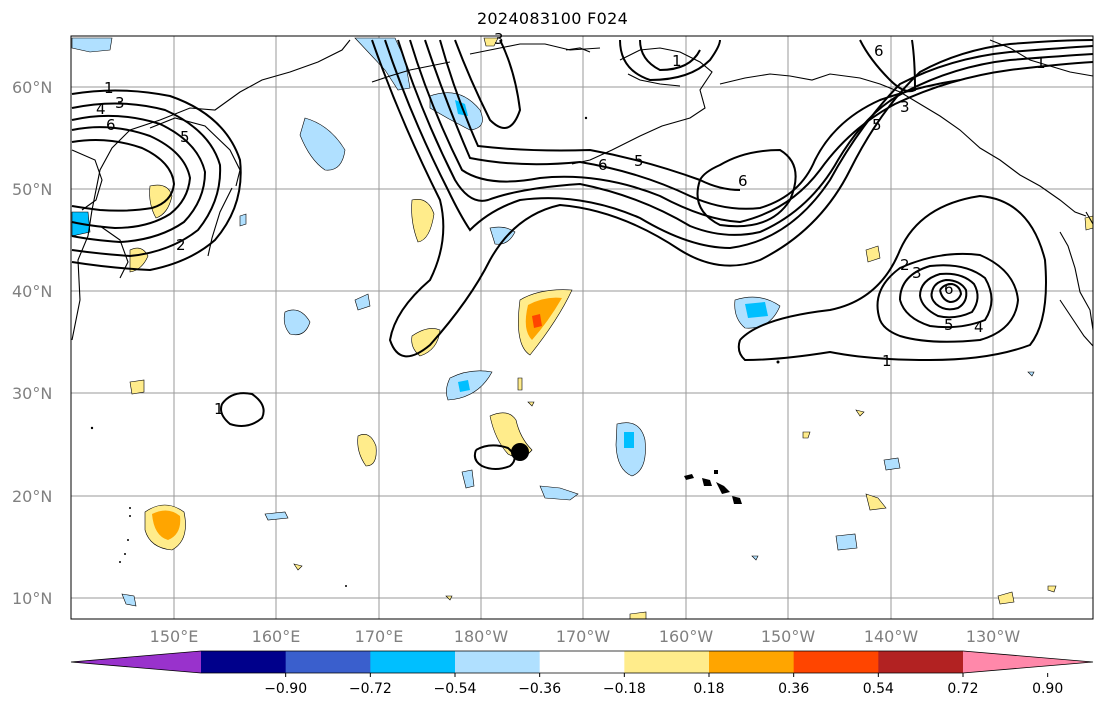  I want to click on storm-center-marker, so click(520, 452).